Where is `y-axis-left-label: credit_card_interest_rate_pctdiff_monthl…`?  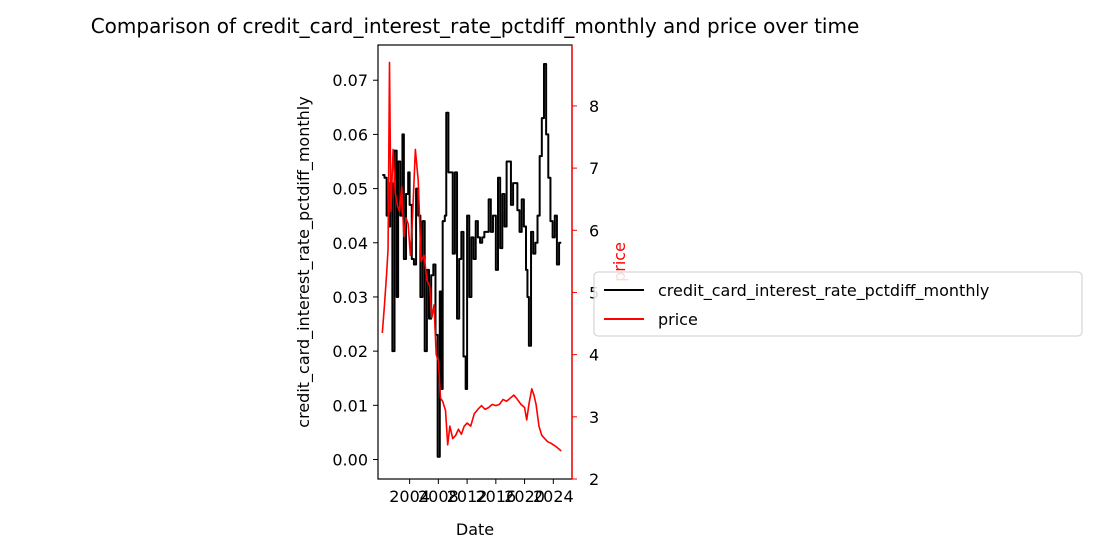 y-axis-left-label: credit_card_interest_rate_pctdiff_monthl… is located at coordinates (304, 261).